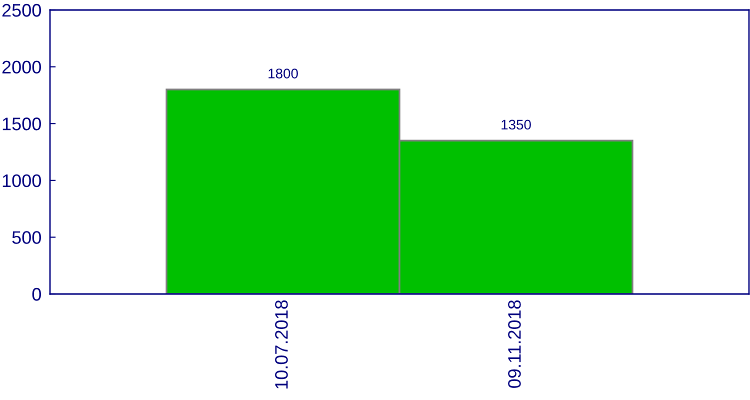  I want to click on y-tick-label: 500, so click(26, 237).